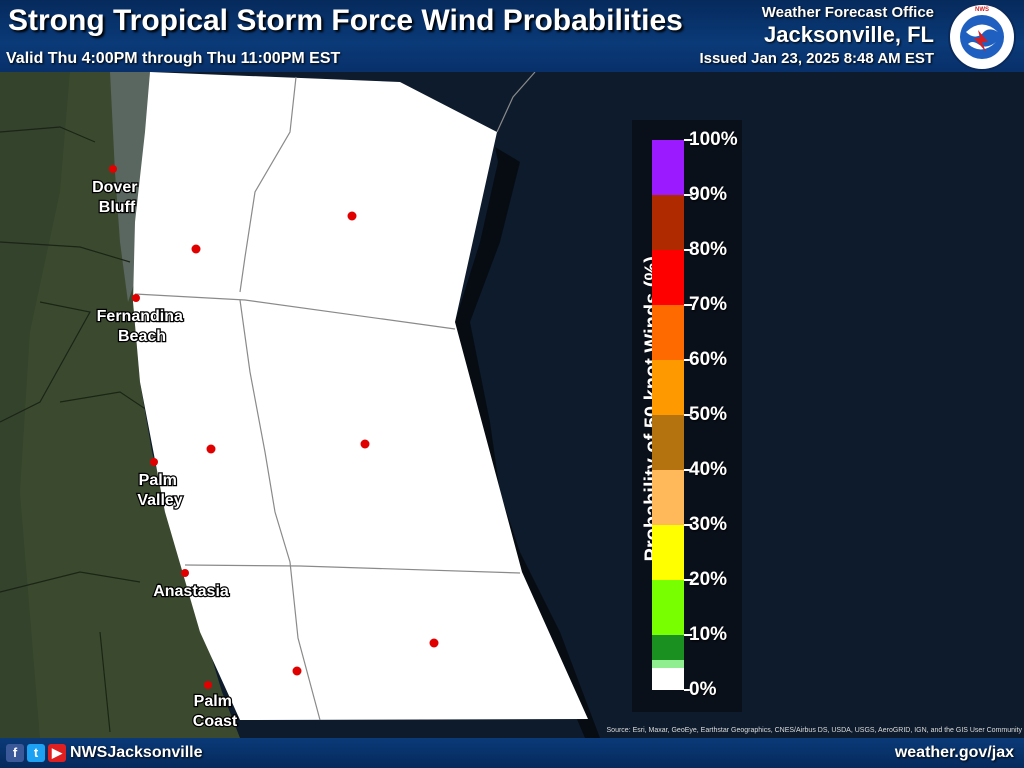 The height and width of the screenshot is (768, 1024). I want to click on website-link: weather.gov/jax, so click(954, 752).